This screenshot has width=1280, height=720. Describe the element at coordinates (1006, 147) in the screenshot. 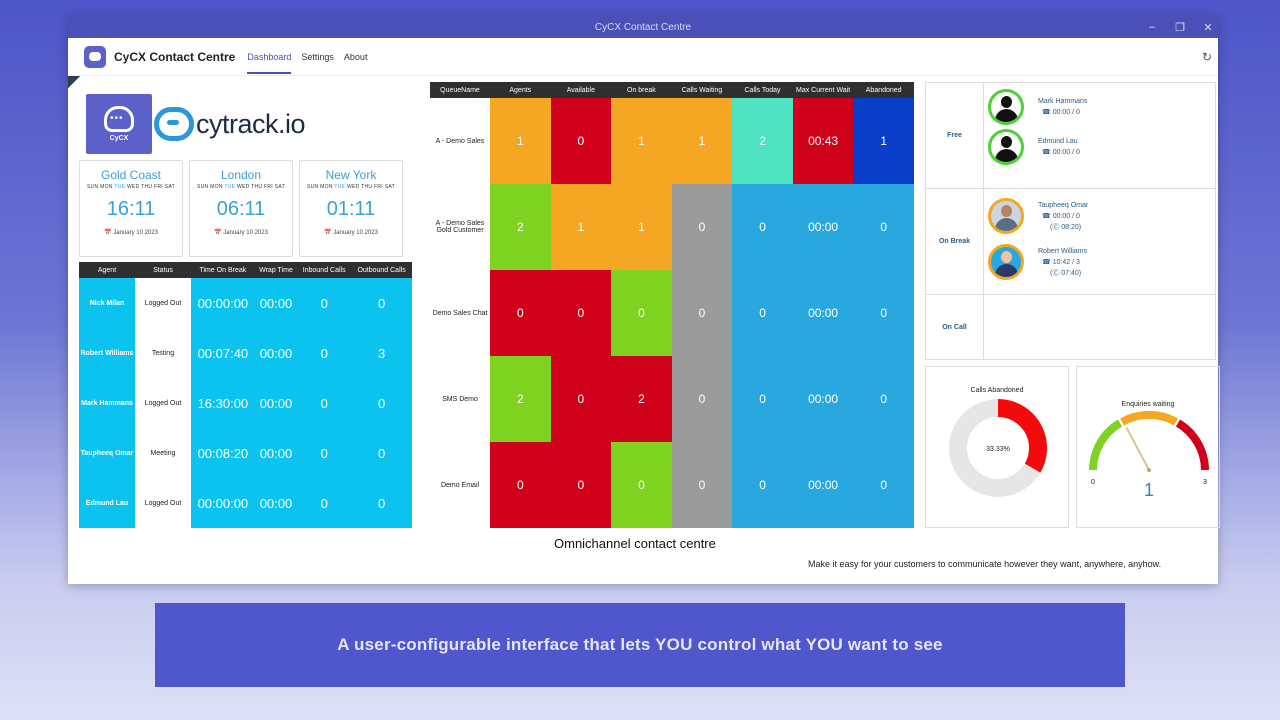

I see `avatar-icon` at that location.